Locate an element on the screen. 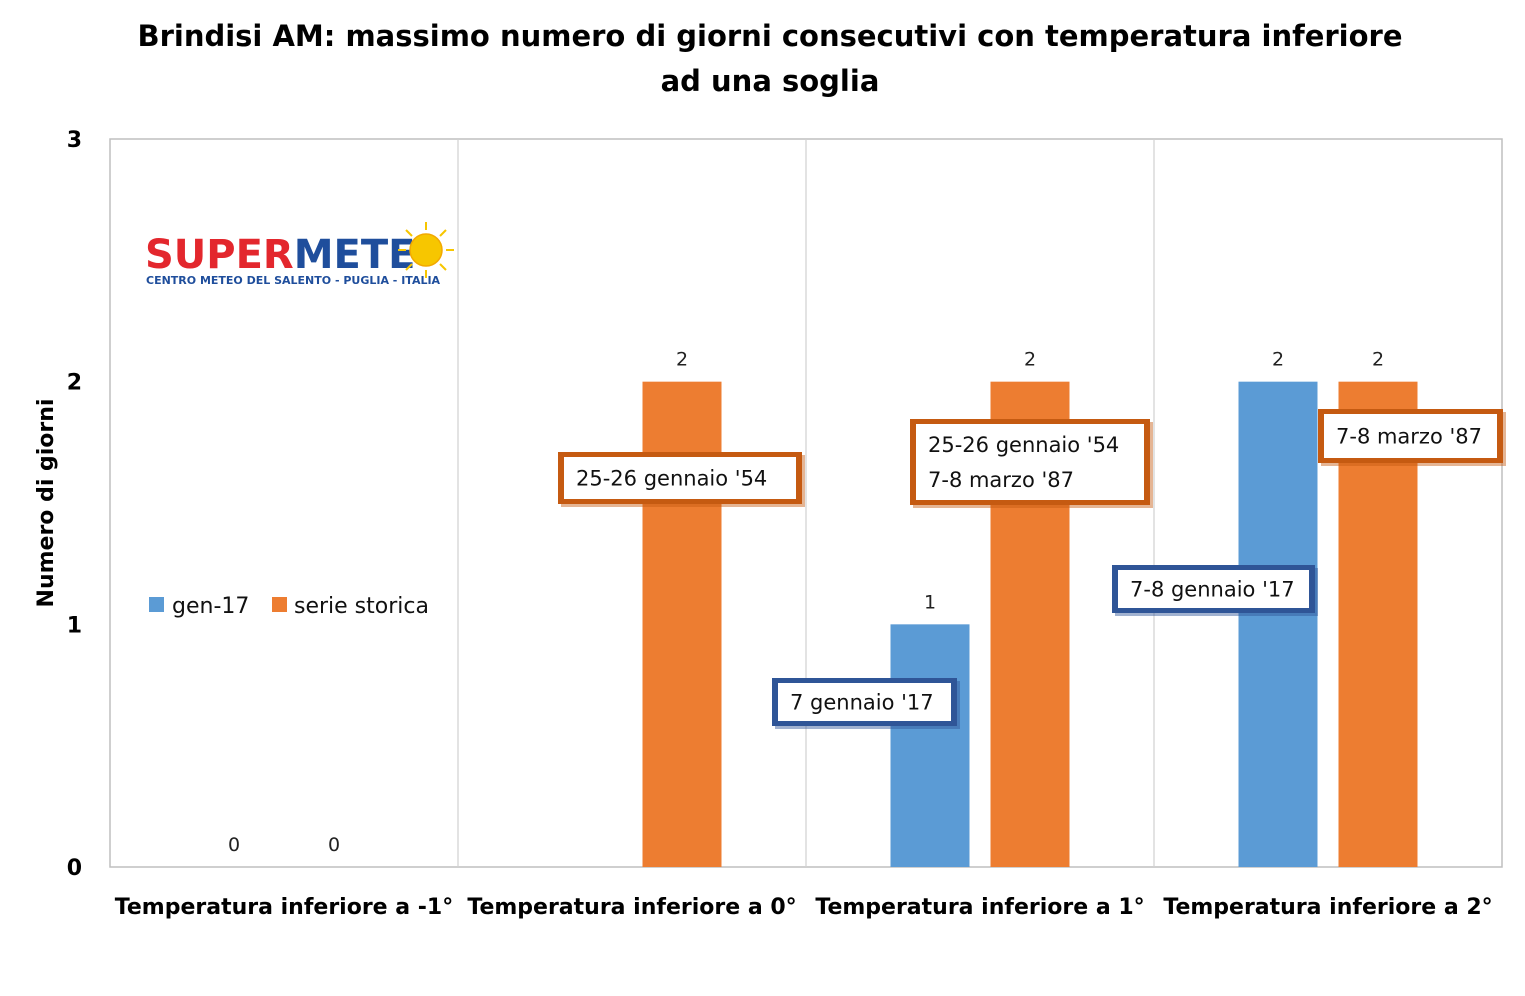 This screenshot has height=996, width=1525. y-axis-ticks: 0 1 2 3 is located at coordinates (74, 504).